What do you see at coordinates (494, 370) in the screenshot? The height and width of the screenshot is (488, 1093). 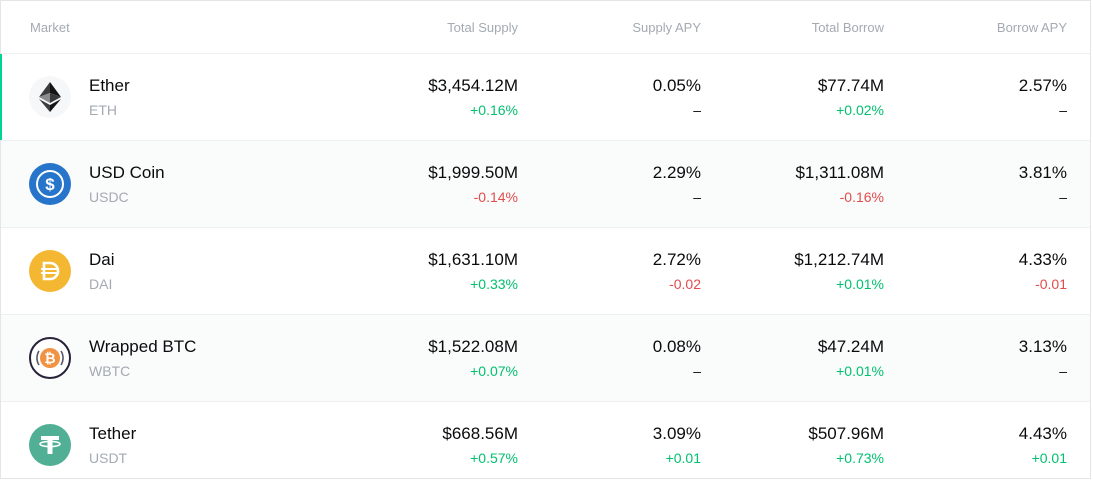 I see `total-supply-change: +0.07%` at bounding box center [494, 370].